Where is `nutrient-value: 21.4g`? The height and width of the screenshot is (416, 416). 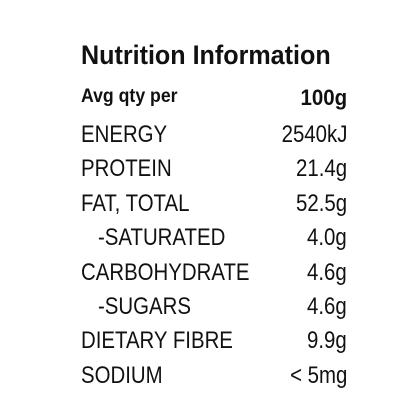 nutrient-value: 21.4g is located at coordinates (321, 169).